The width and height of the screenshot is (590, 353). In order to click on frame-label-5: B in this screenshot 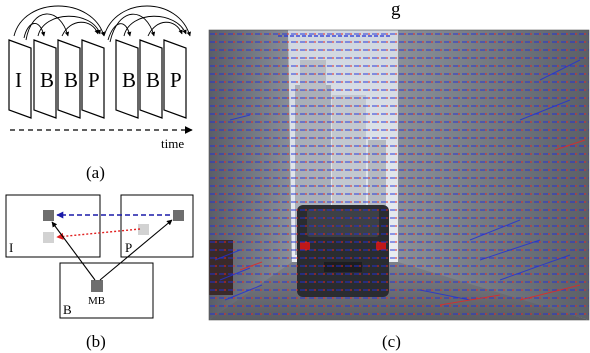, I will do `click(129, 80)`.